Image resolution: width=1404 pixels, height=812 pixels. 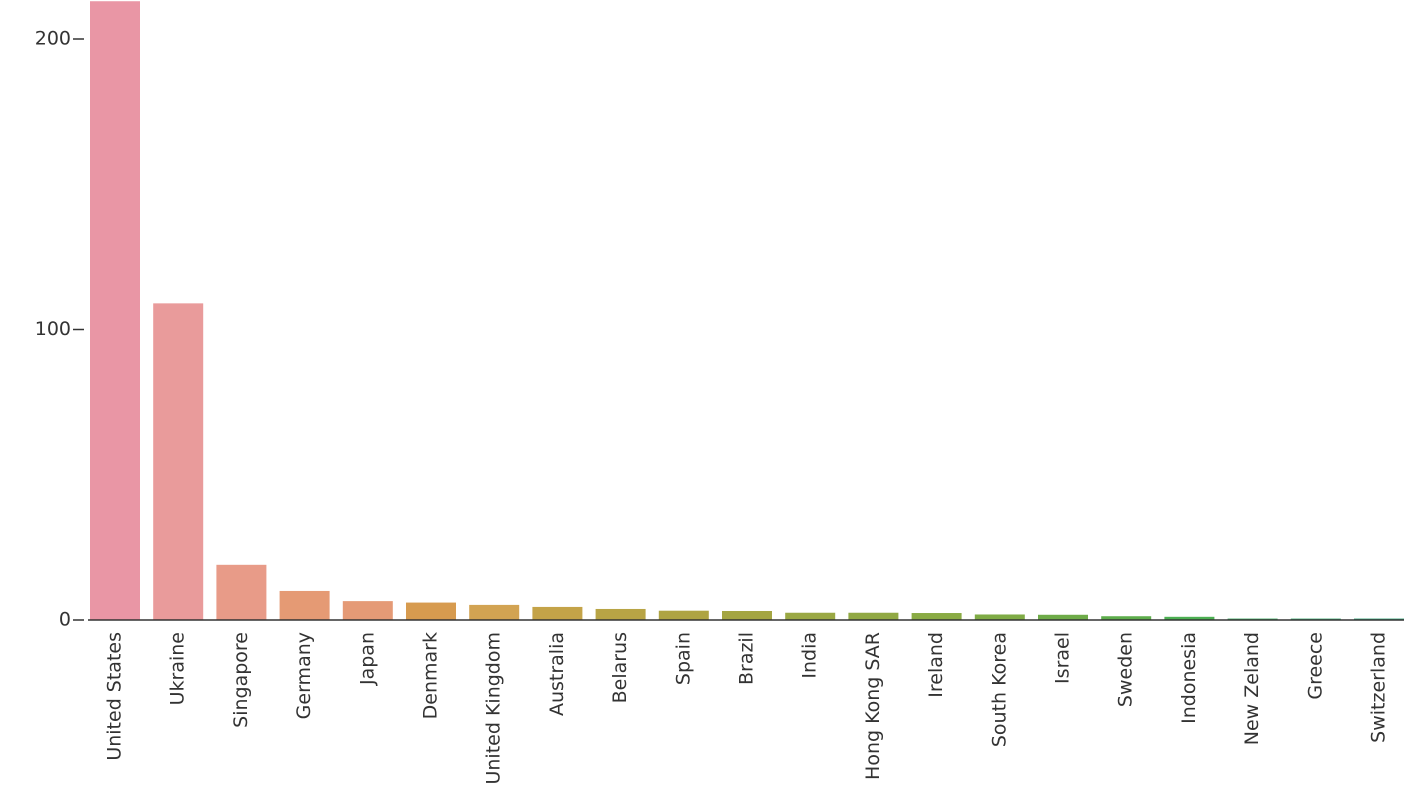 I want to click on x-tick-label-greece: Greece, so click(x=1315, y=666).